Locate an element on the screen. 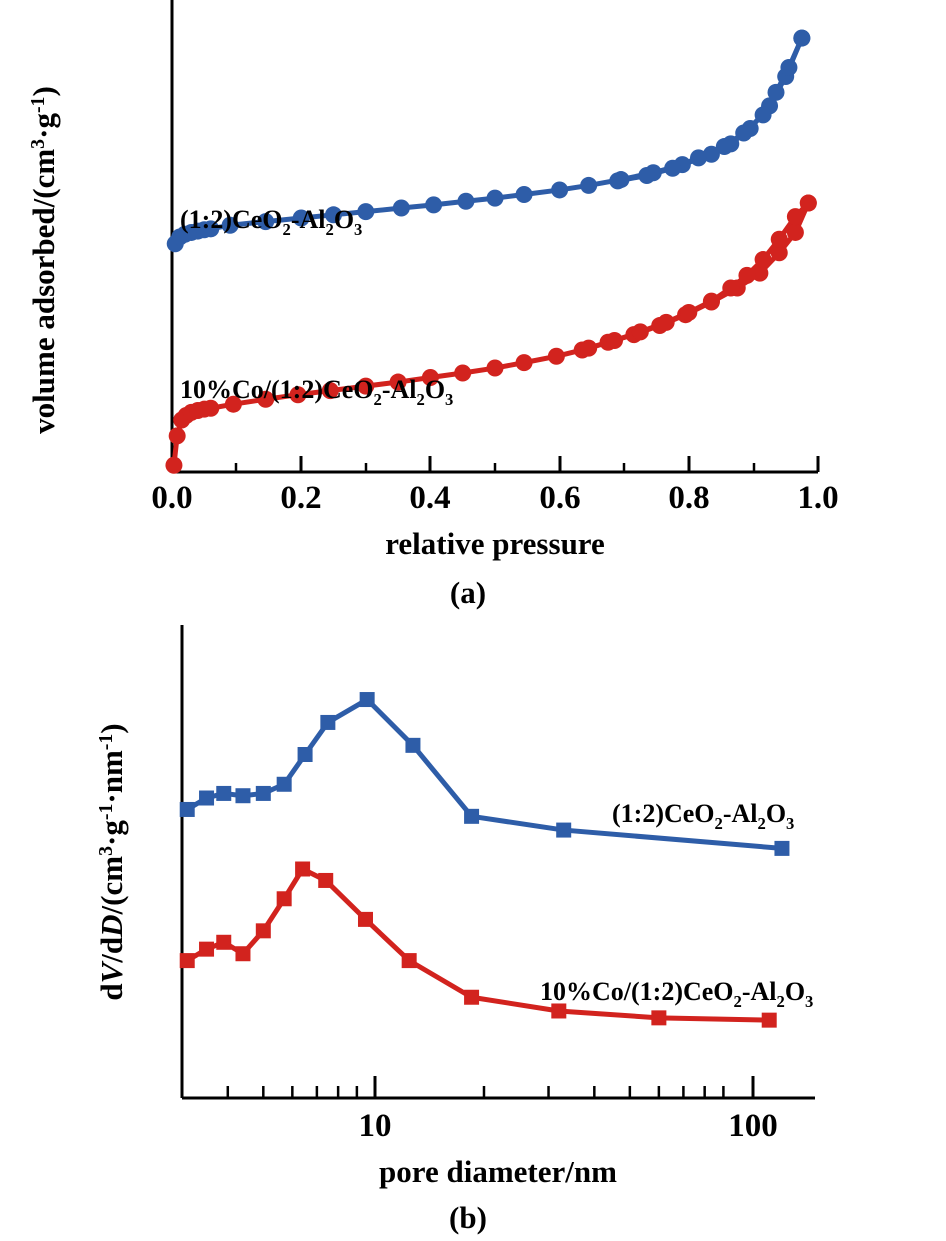 The image size is (946, 1241). panel-b-major-ticks is located at coordinates (564, 1087).